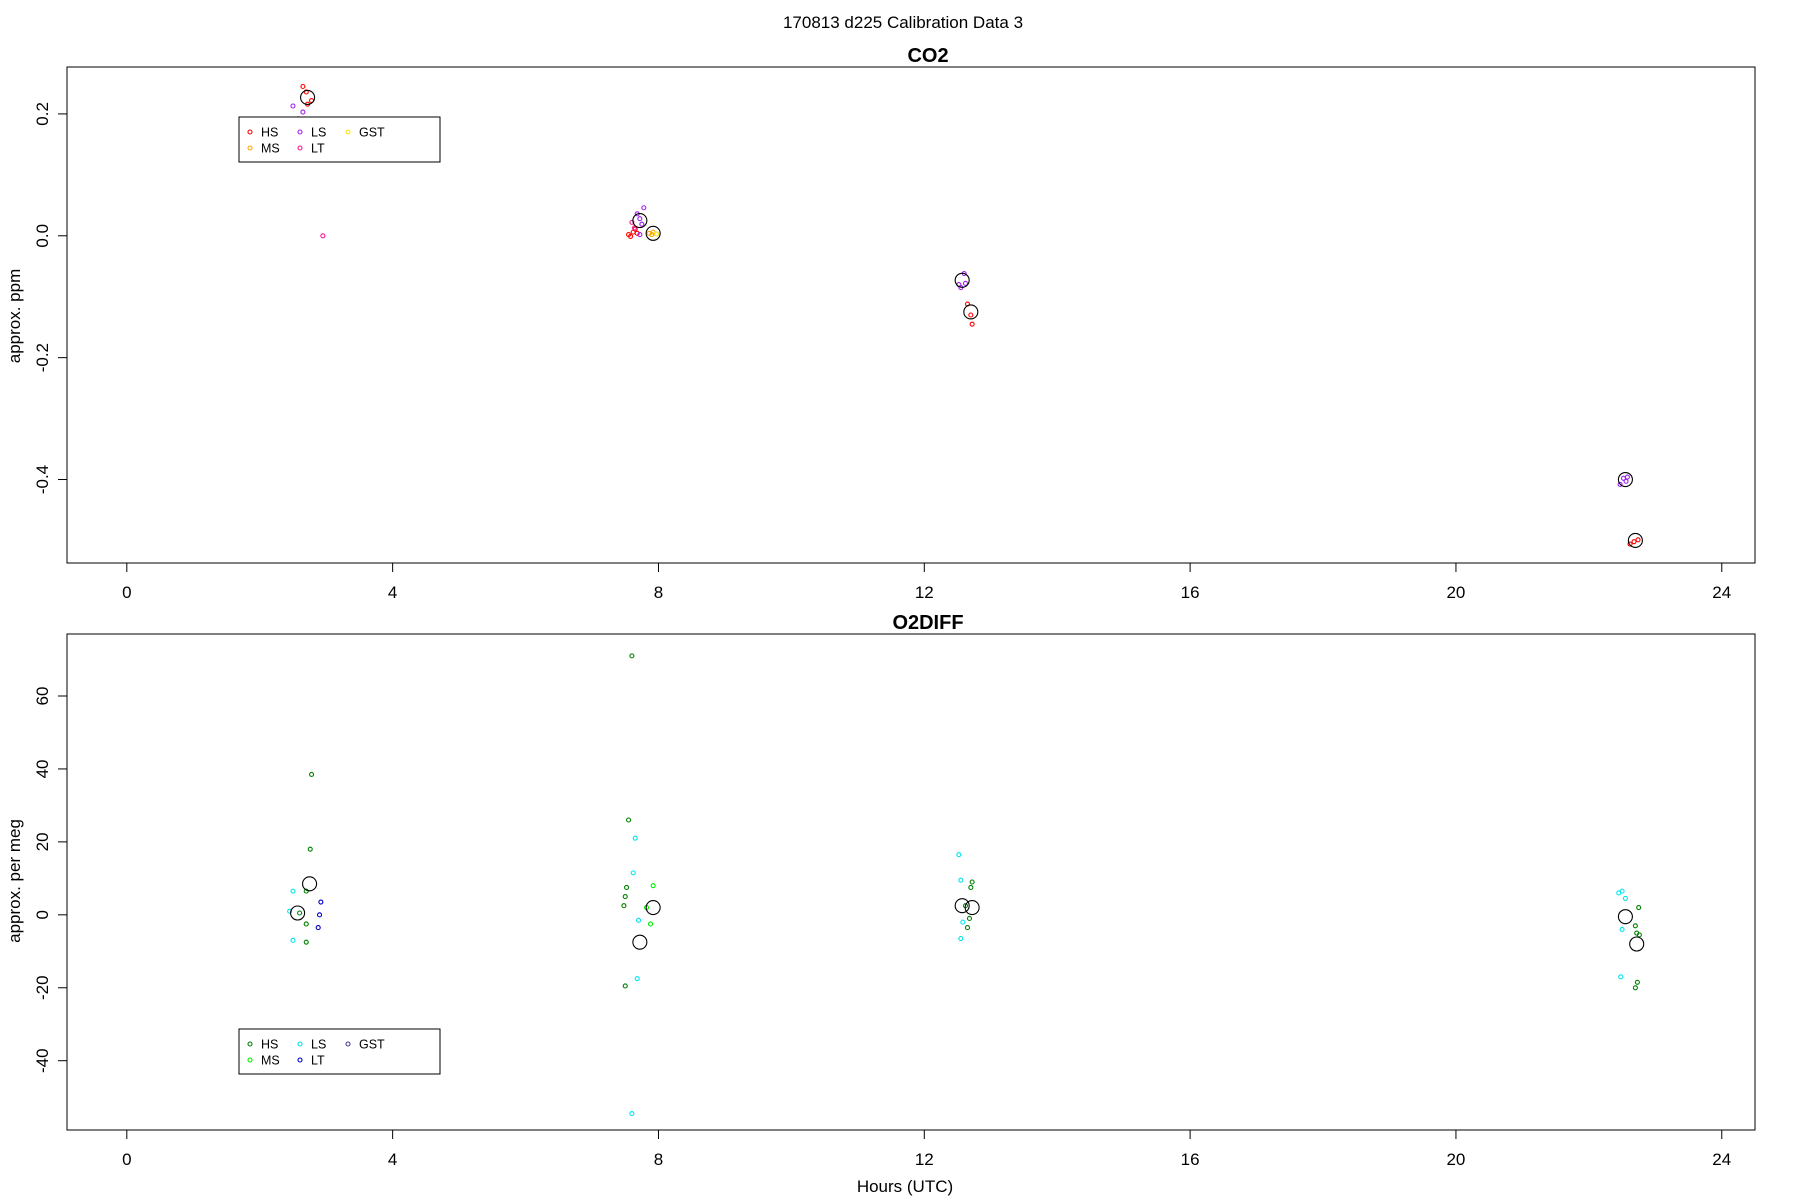 This screenshot has width=1800, height=1200. What do you see at coordinates (927, 623) in the screenshot?
I see `o2diff-panel-title: O2DIFF` at bounding box center [927, 623].